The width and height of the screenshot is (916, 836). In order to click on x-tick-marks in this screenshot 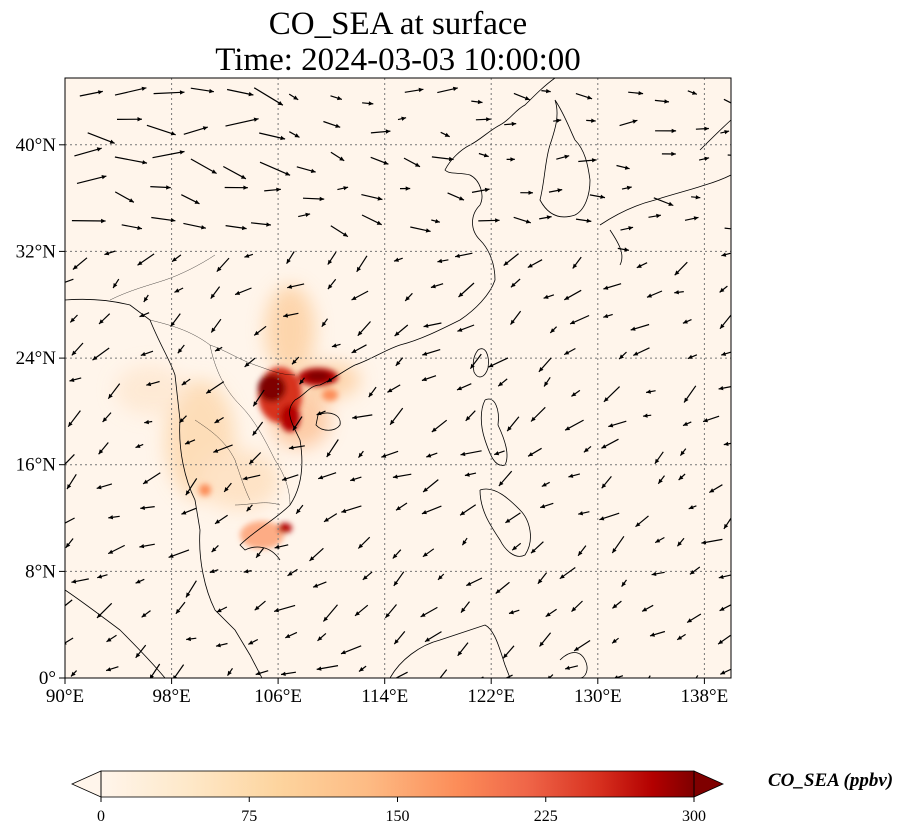, I will do `click(384, 681)`.